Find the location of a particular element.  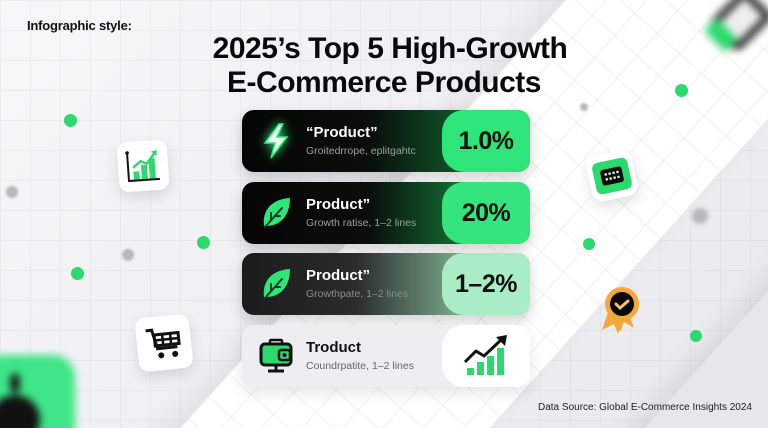

title-line-1: 2025’s Top 5 High-Growth is located at coordinates (390, 48).